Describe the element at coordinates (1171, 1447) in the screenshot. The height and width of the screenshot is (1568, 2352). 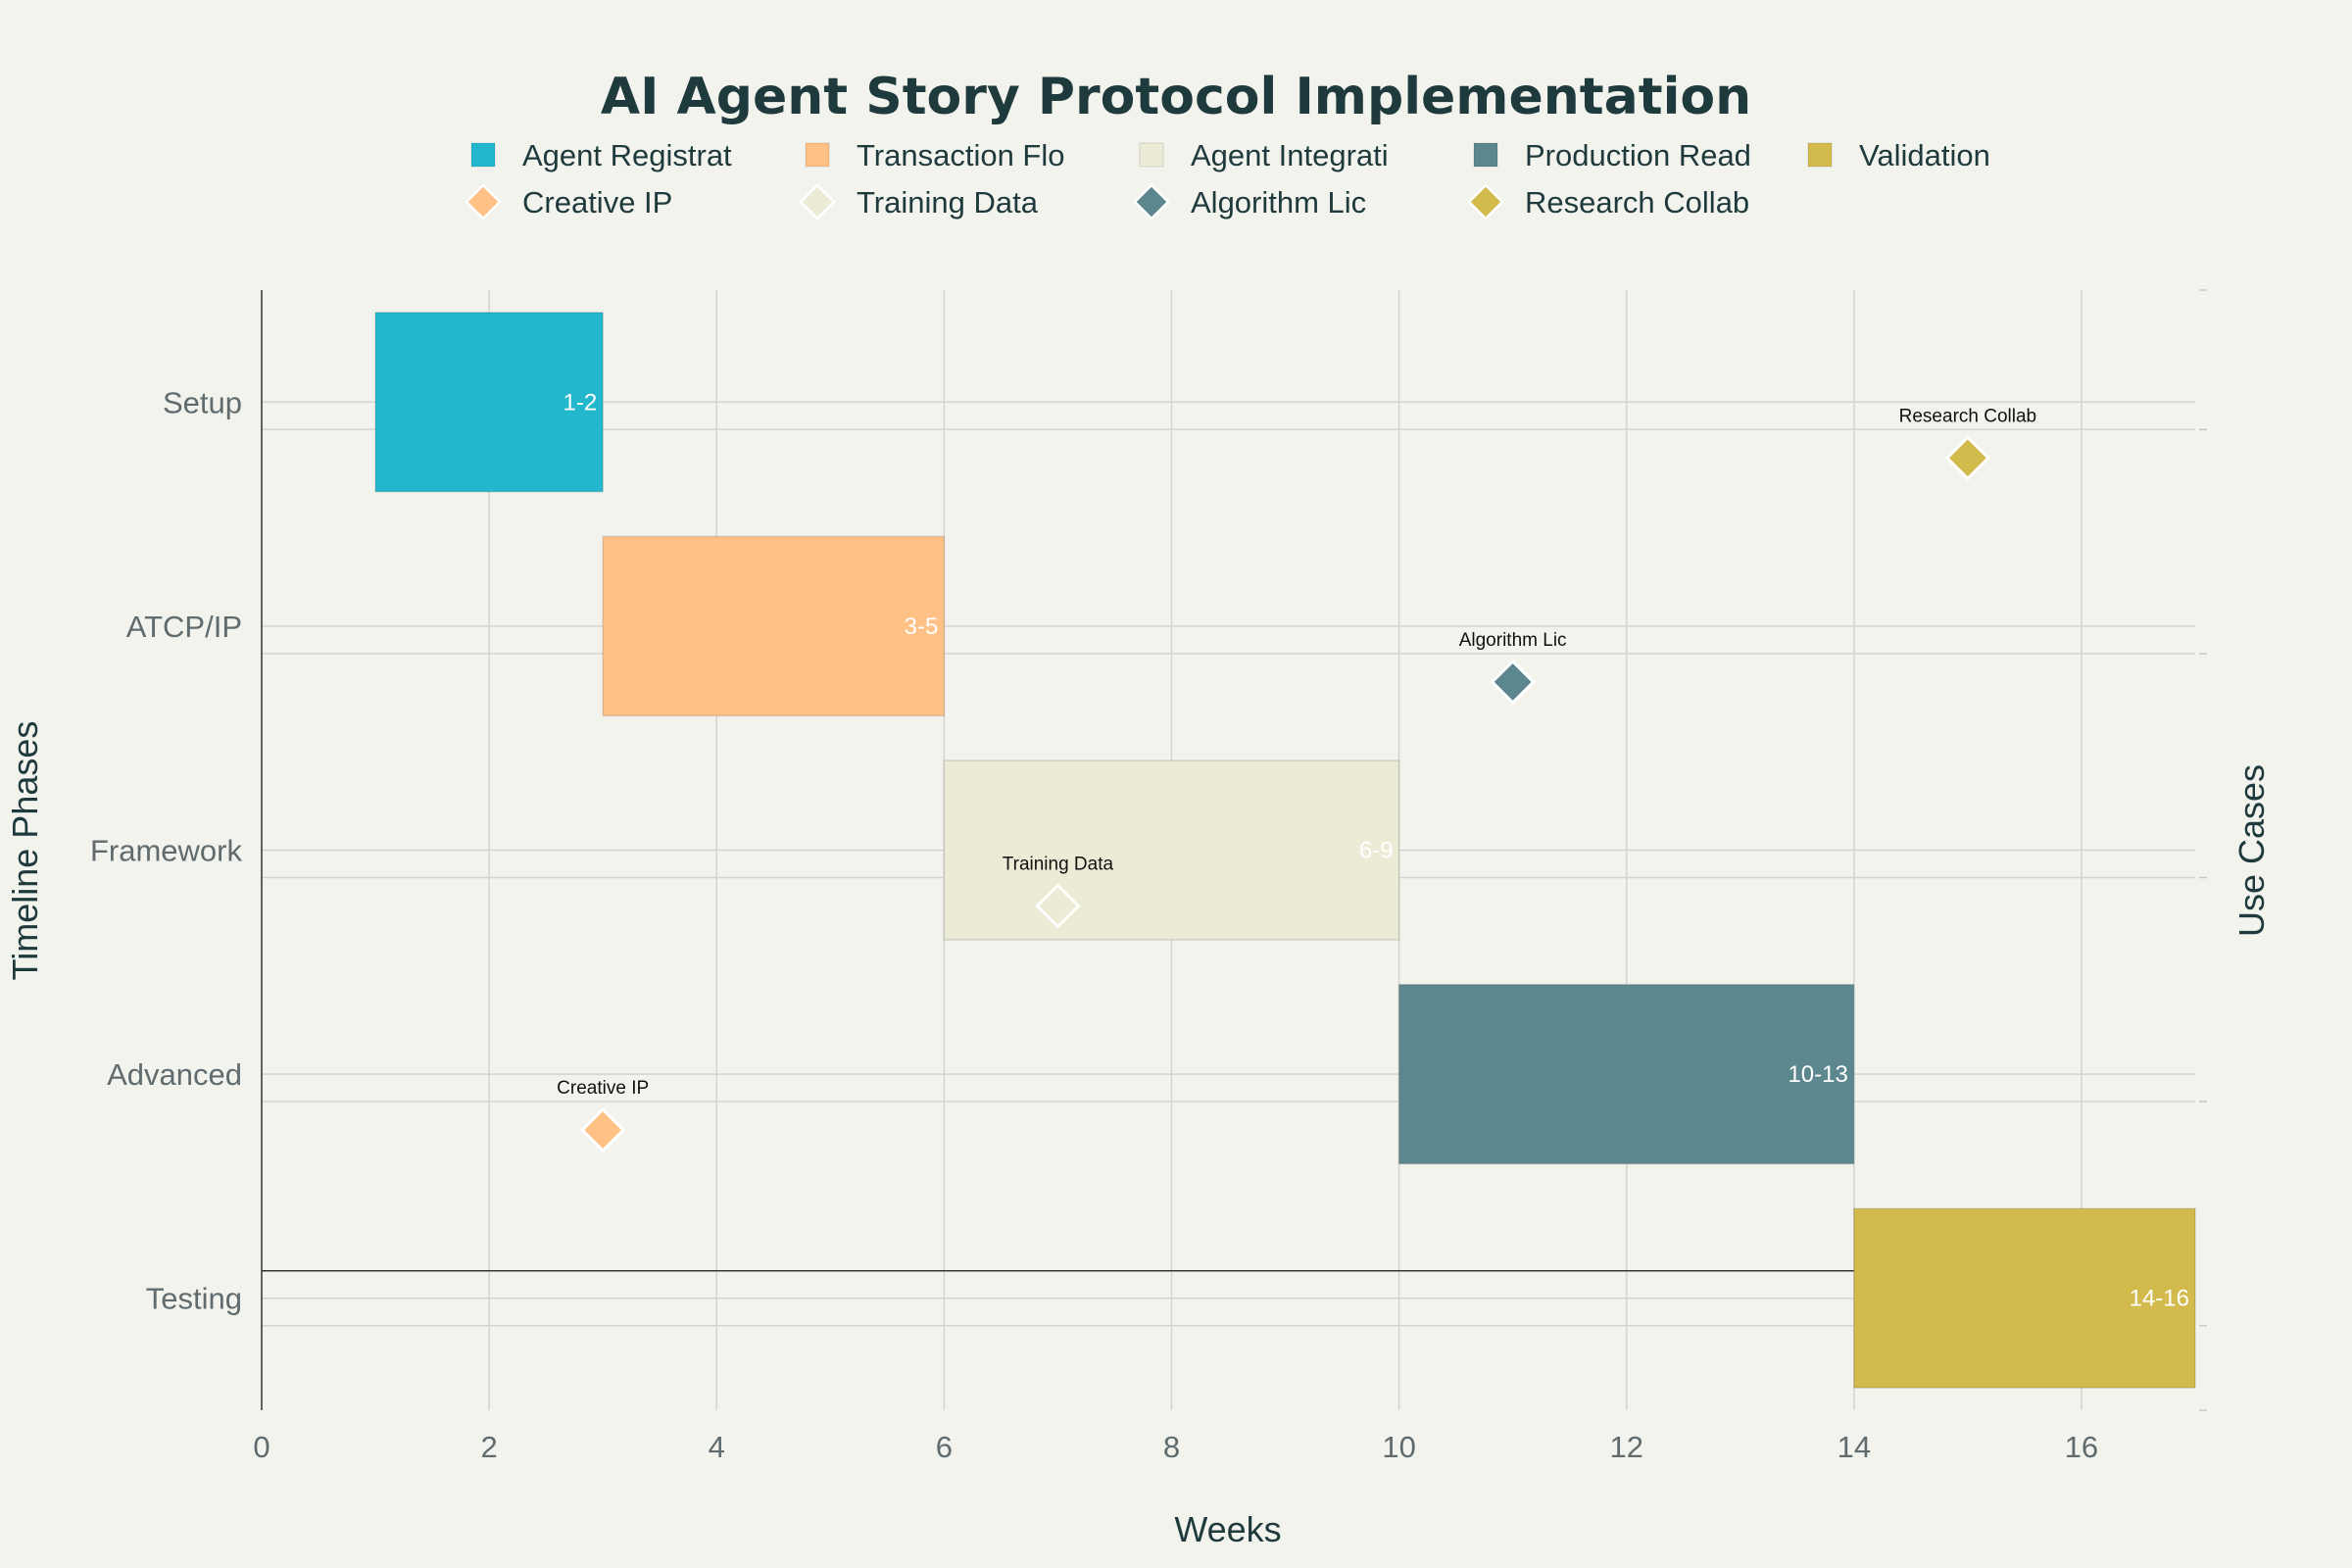
I see `x-tick-label: 8` at that location.